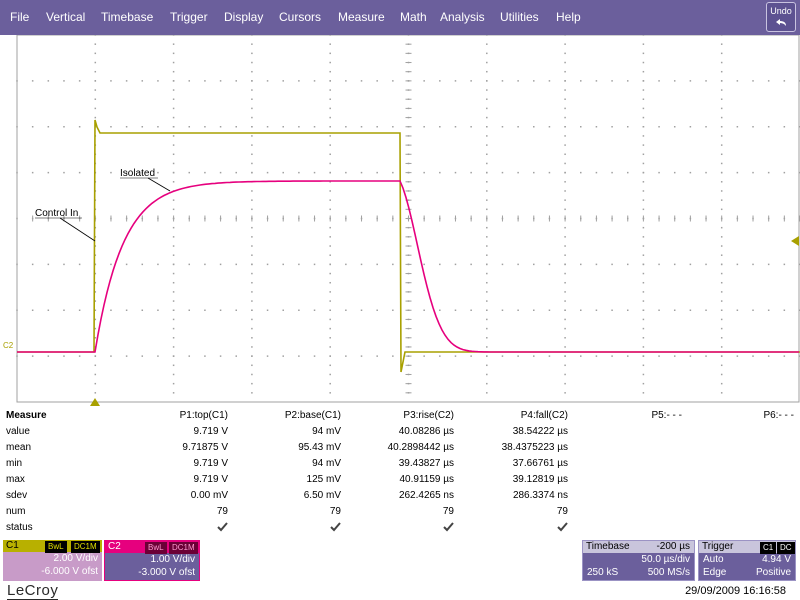  Describe the element at coordinates (323, 479) in the screenshot. I see `measure-cell: 125 mV` at that location.